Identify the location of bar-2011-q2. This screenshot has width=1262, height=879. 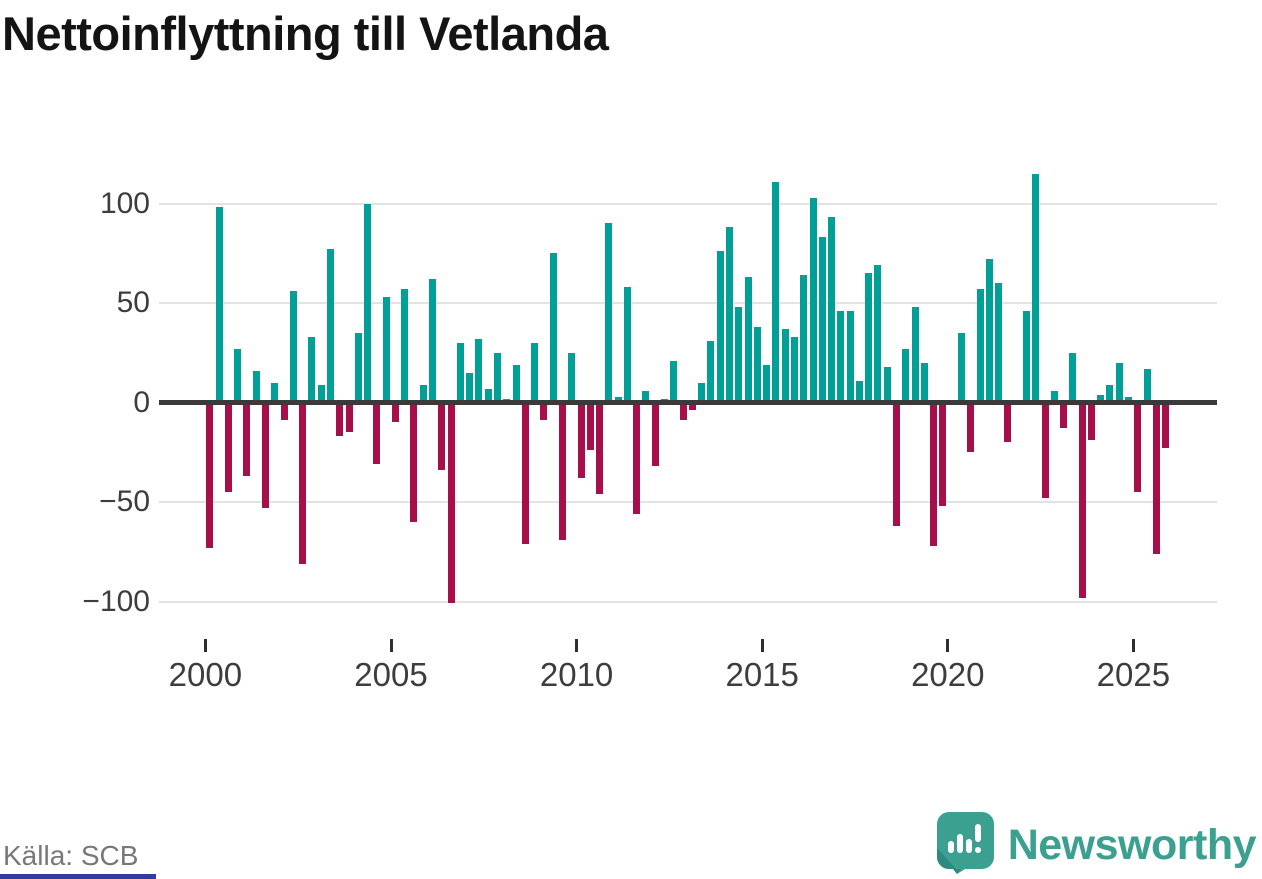
(627, 345).